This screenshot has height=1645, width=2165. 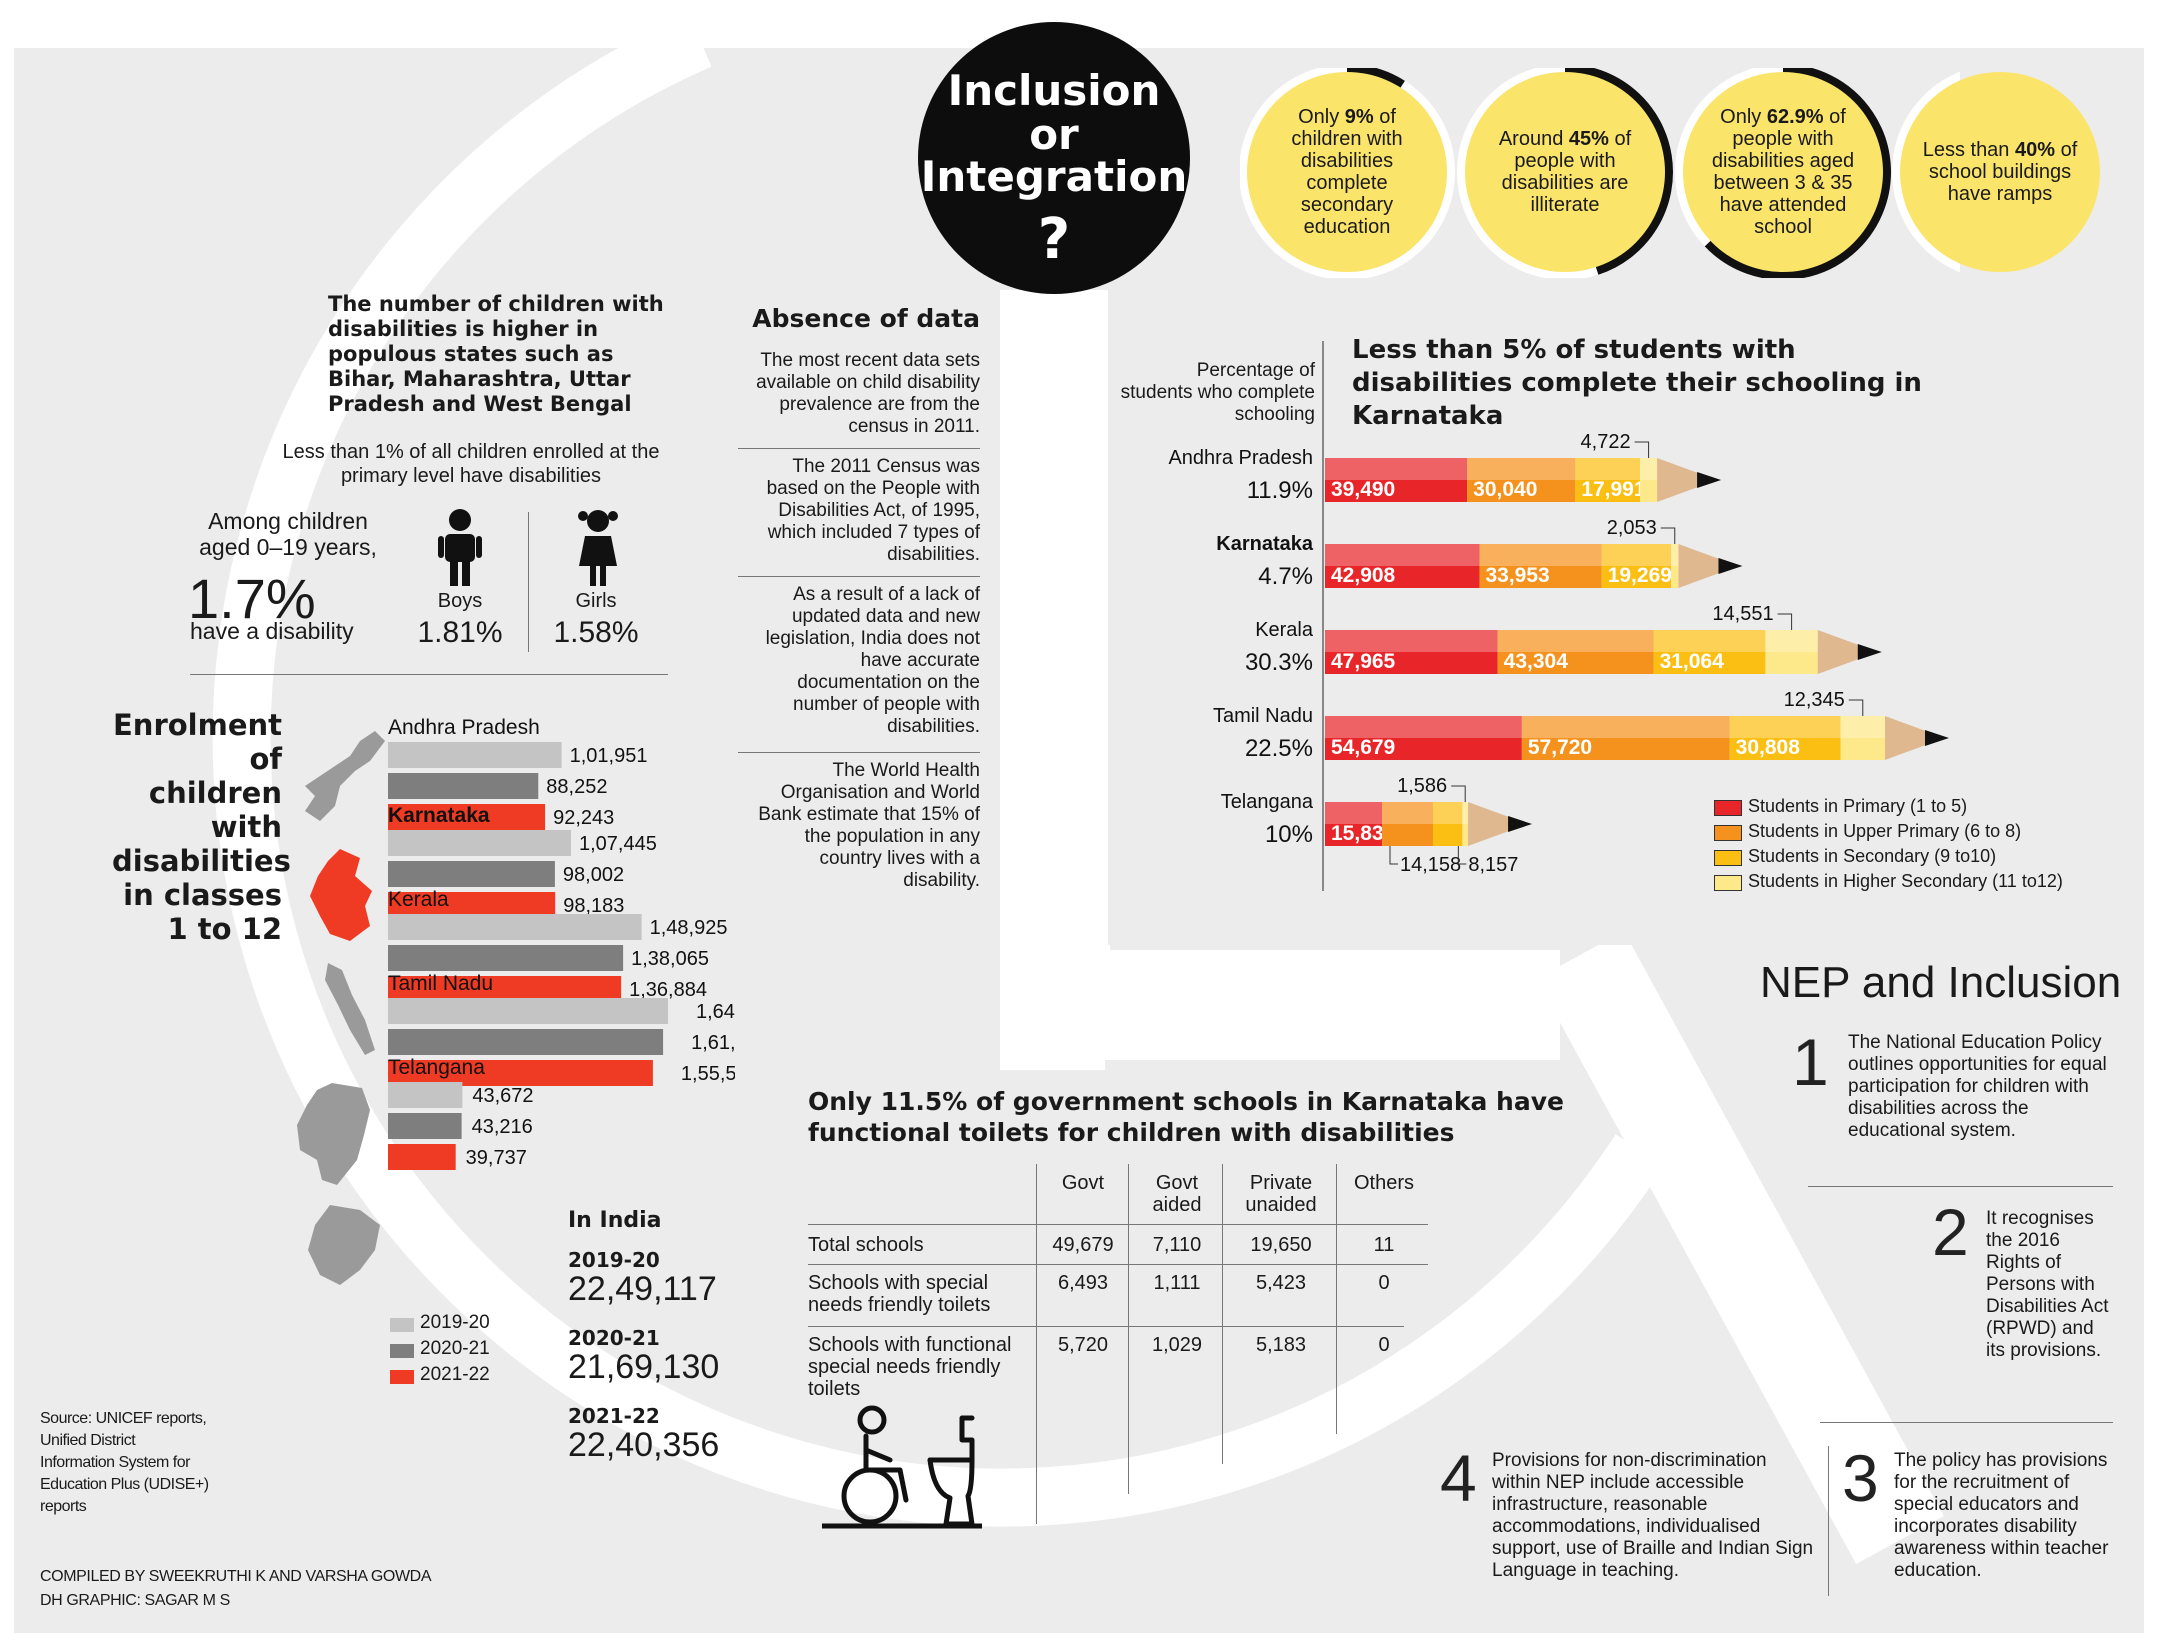 I want to click on row-functional-others: 0, so click(x=1384, y=1345).